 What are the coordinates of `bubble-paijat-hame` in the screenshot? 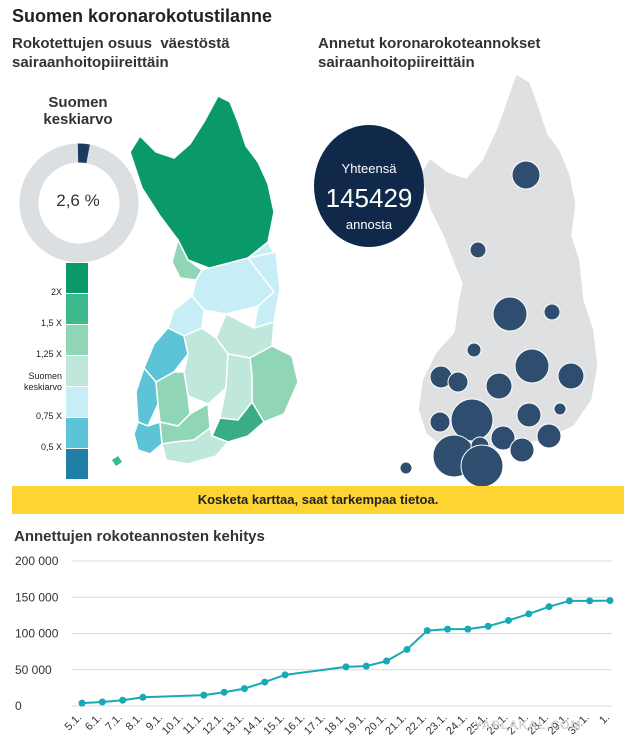 It's located at (503, 438).